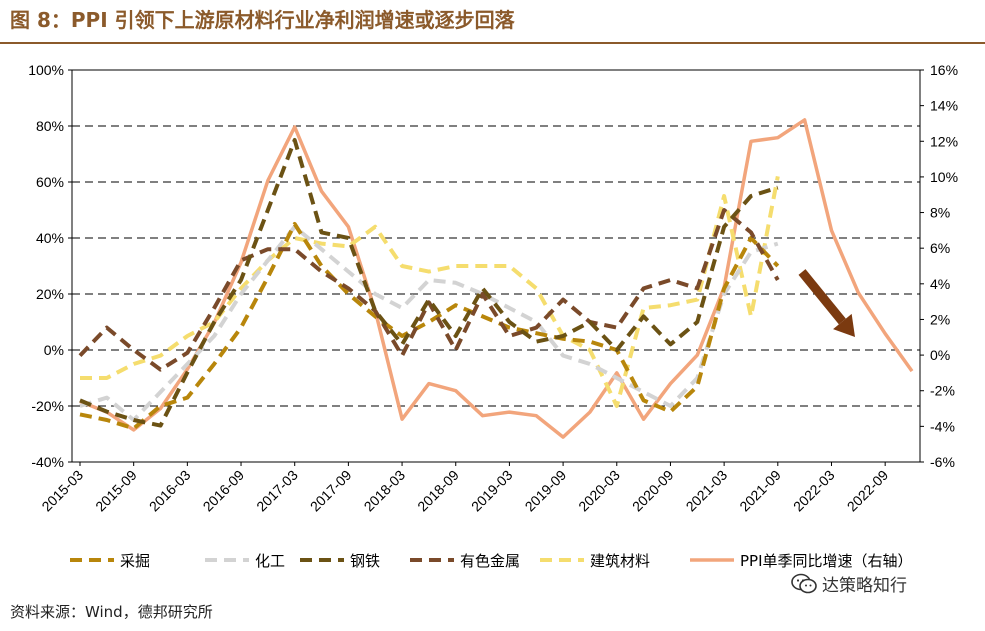  Describe the element at coordinates (50, 238) in the screenshot. I see `y-left-tick-label: 40%` at that location.